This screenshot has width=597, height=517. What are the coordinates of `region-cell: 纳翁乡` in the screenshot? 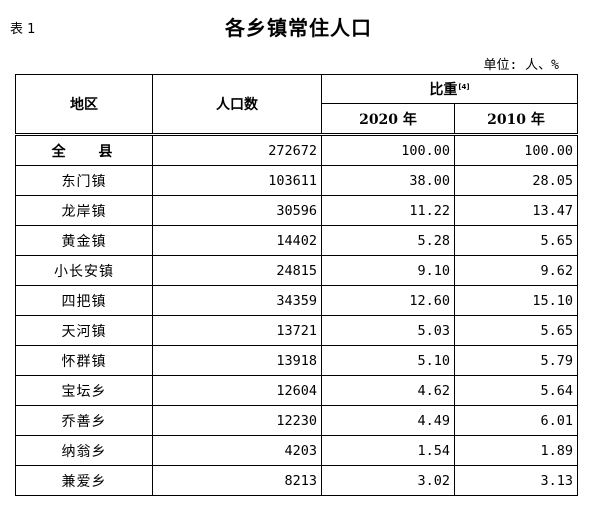 It's located at (84, 450).